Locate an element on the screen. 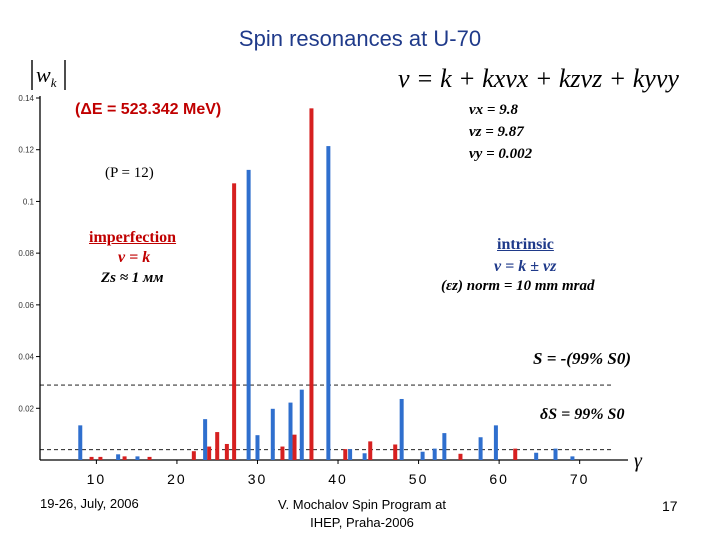  x-tick-label: 60 is located at coordinates (499, 479).